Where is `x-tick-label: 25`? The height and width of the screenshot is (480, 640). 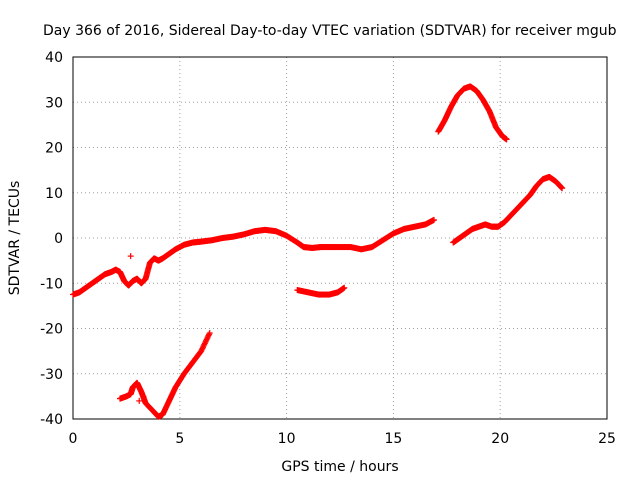
x-tick-label: 25 is located at coordinates (607, 439).